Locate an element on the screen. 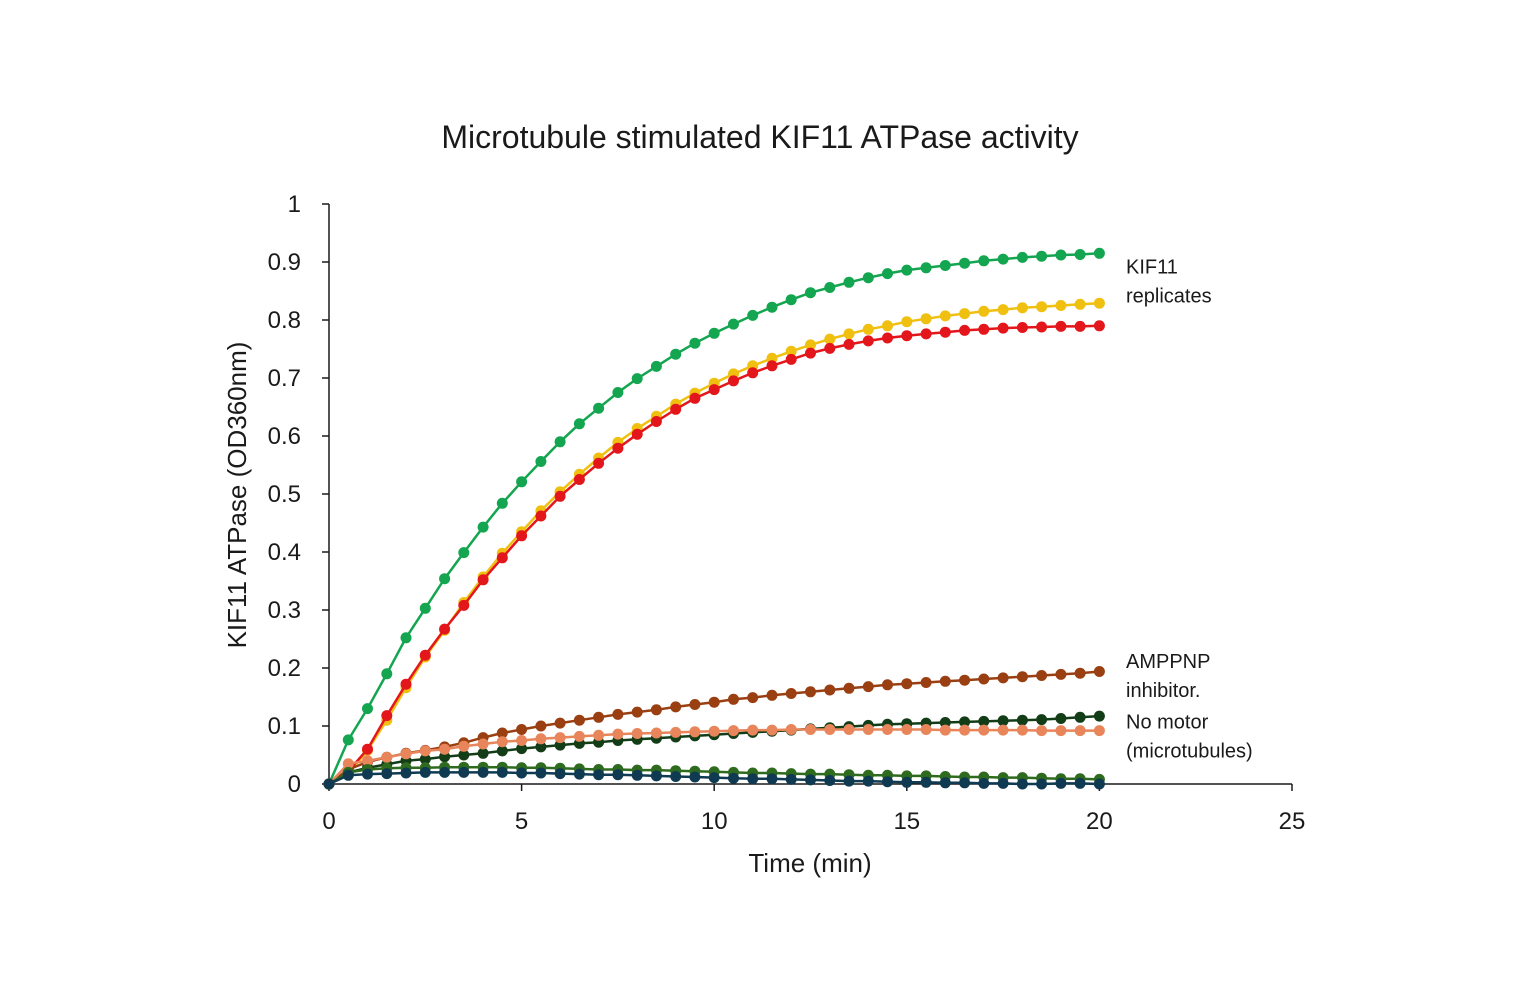 This screenshot has height=1000, width=1524. annotation-label: inhibitor. is located at coordinates (1163, 691).